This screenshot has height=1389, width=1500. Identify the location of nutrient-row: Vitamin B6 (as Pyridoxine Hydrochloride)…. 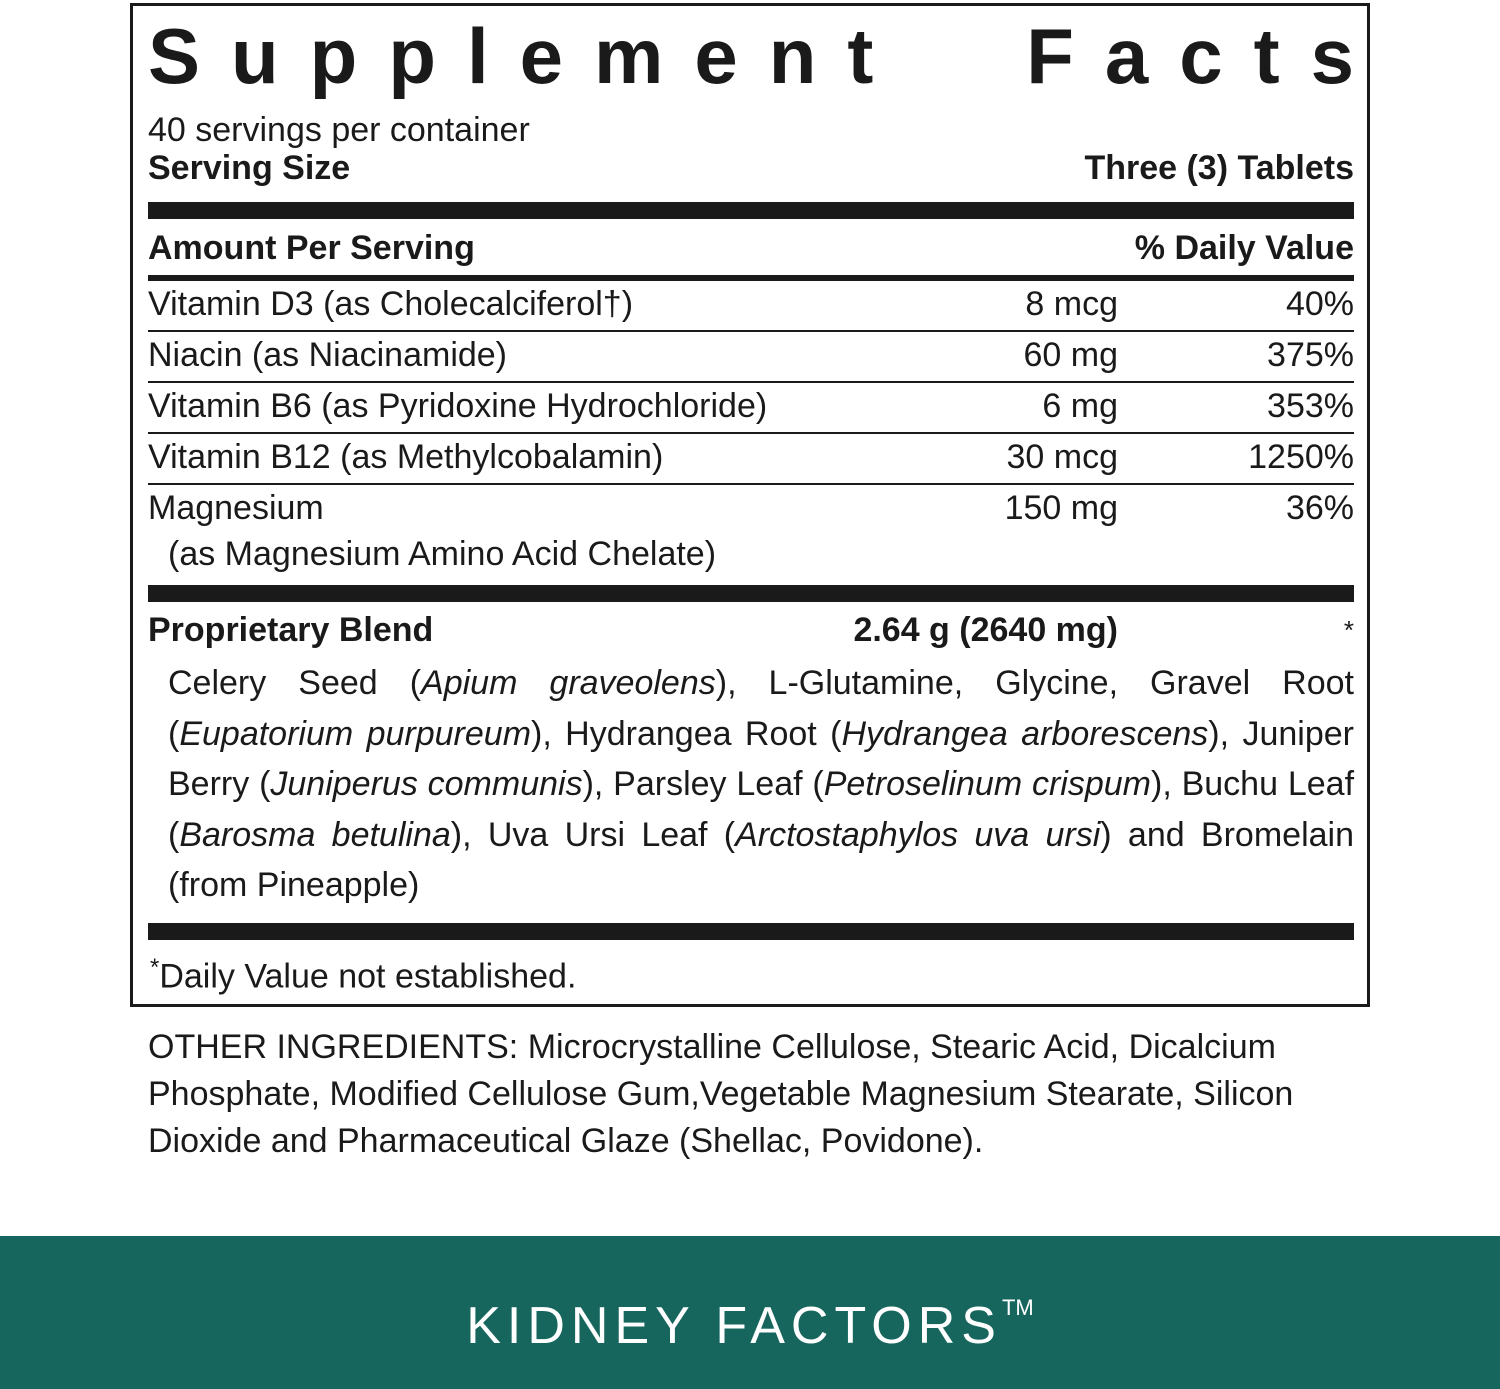
(751, 408).